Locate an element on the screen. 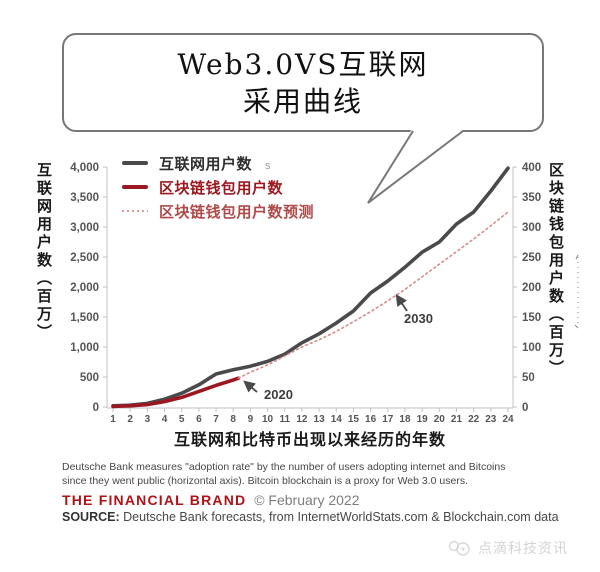 The height and width of the screenshot is (572, 600). watermark-text: 点滴科技资讯 is located at coordinates (523, 548).